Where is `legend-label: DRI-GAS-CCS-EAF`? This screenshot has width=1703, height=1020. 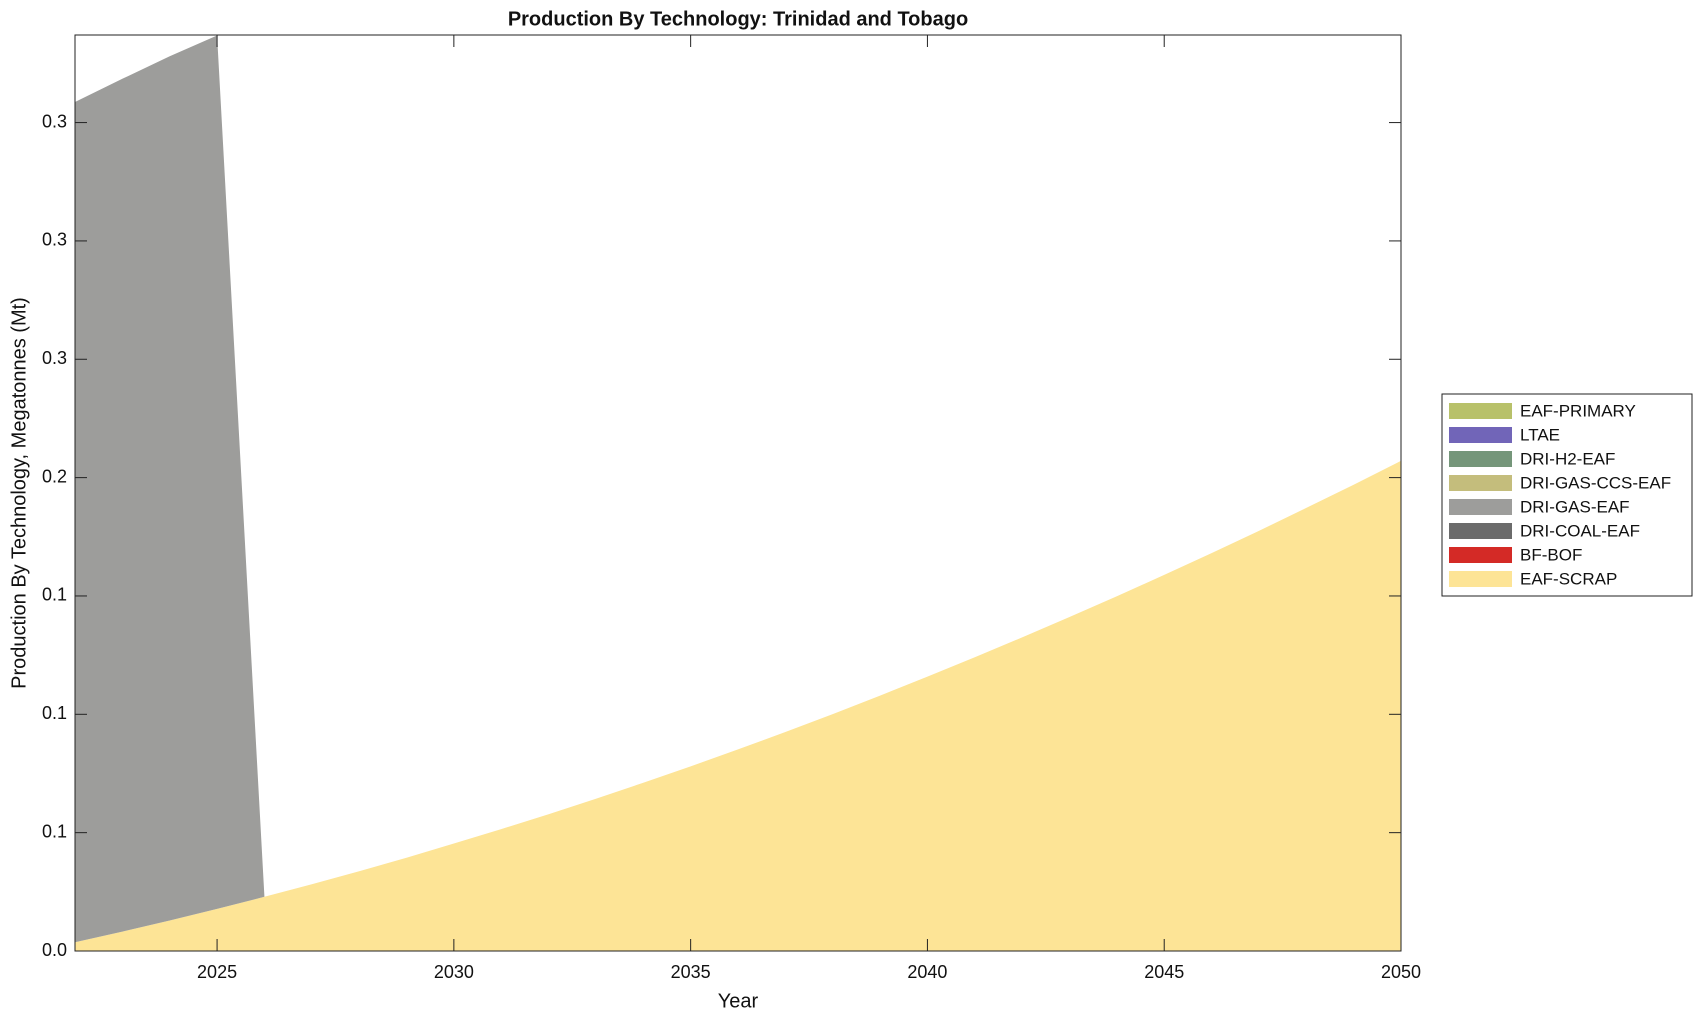
legend-label: DRI-GAS-CCS-EAF is located at coordinates (1595, 482).